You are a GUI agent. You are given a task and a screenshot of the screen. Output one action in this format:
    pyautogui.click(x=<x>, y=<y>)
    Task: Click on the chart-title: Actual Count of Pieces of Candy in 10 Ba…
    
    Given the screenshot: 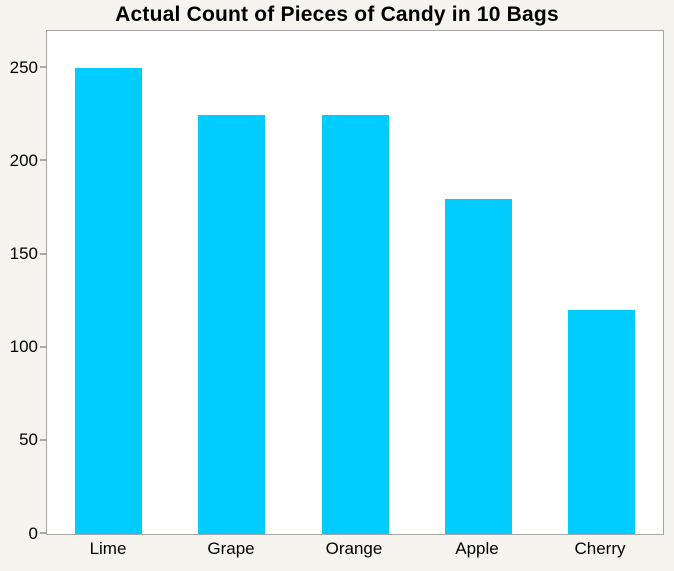 What is the action you would take?
    pyautogui.click(x=337, y=14)
    